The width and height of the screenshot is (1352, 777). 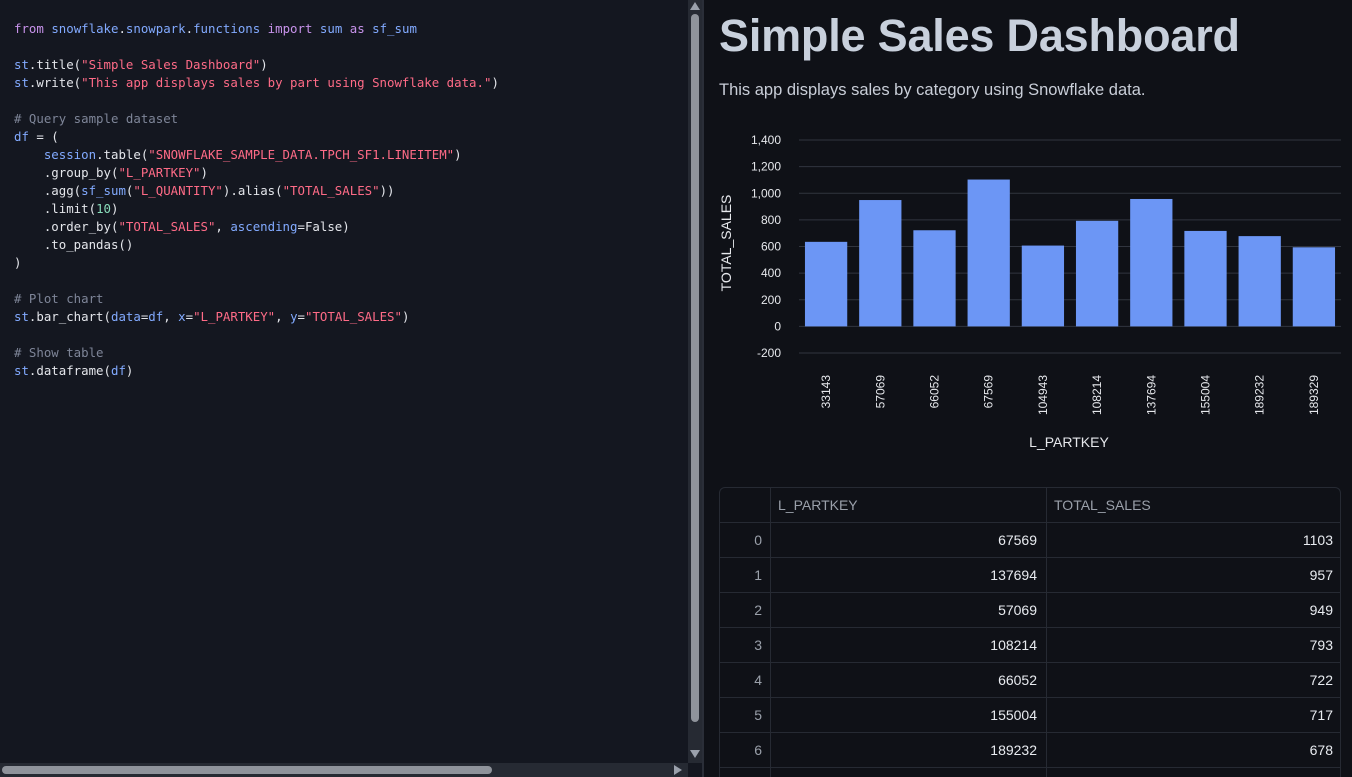 I want to click on code-token: ,, so click(x=283, y=316).